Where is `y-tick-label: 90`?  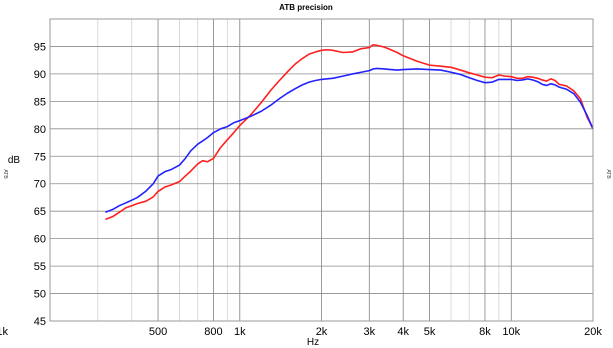 y-tick-label: 90 is located at coordinates (40, 75).